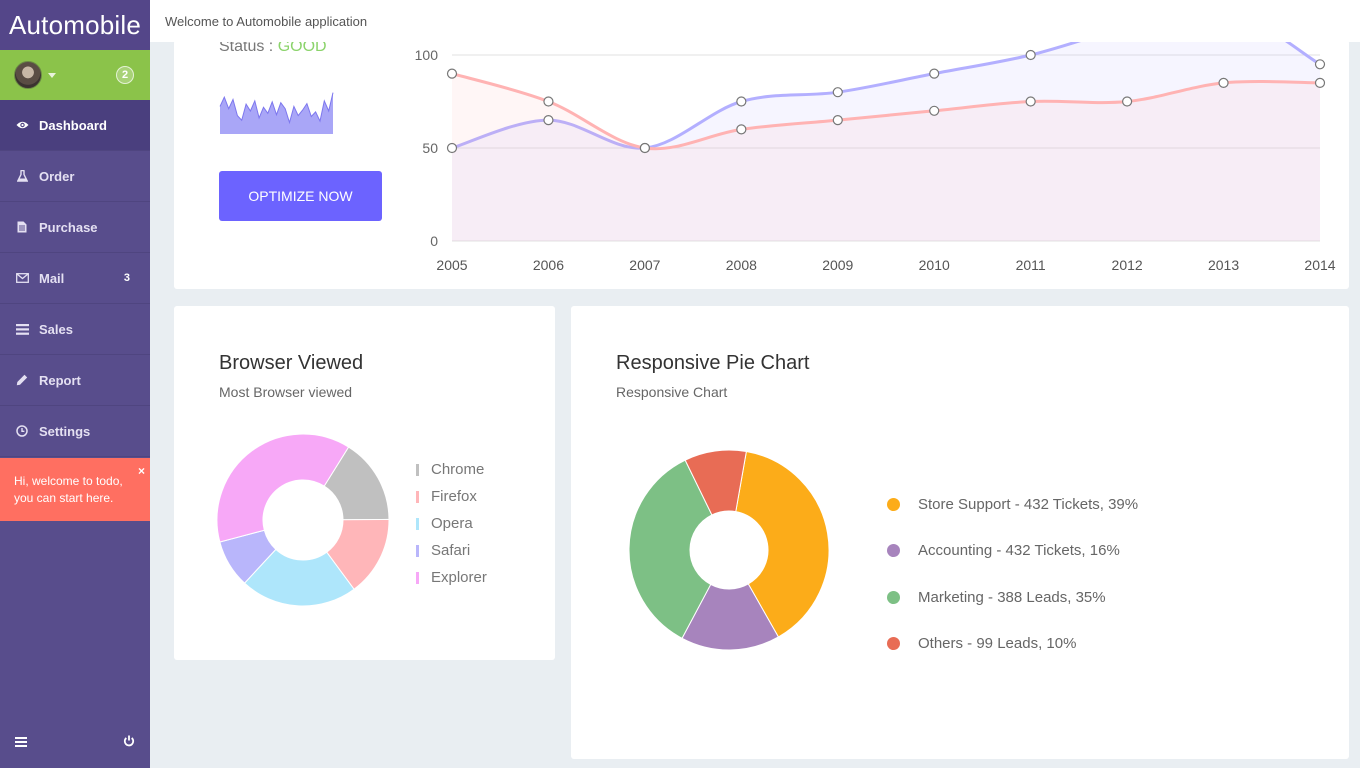 The image size is (1360, 768). I want to click on status-value: GOOD, so click(302, 46).